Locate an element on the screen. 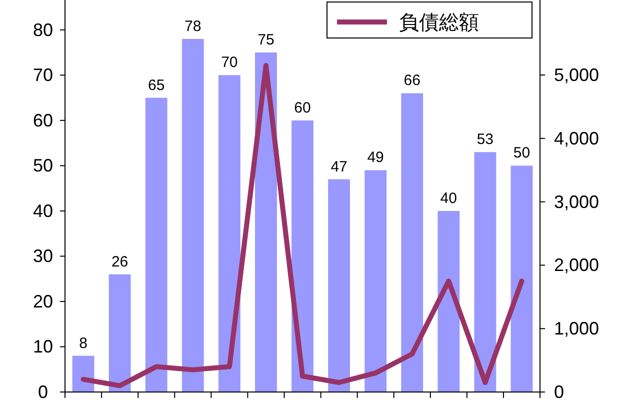 The image size is (640, 400). y2-tick-label: 0 is located at coordinates (559, 391).